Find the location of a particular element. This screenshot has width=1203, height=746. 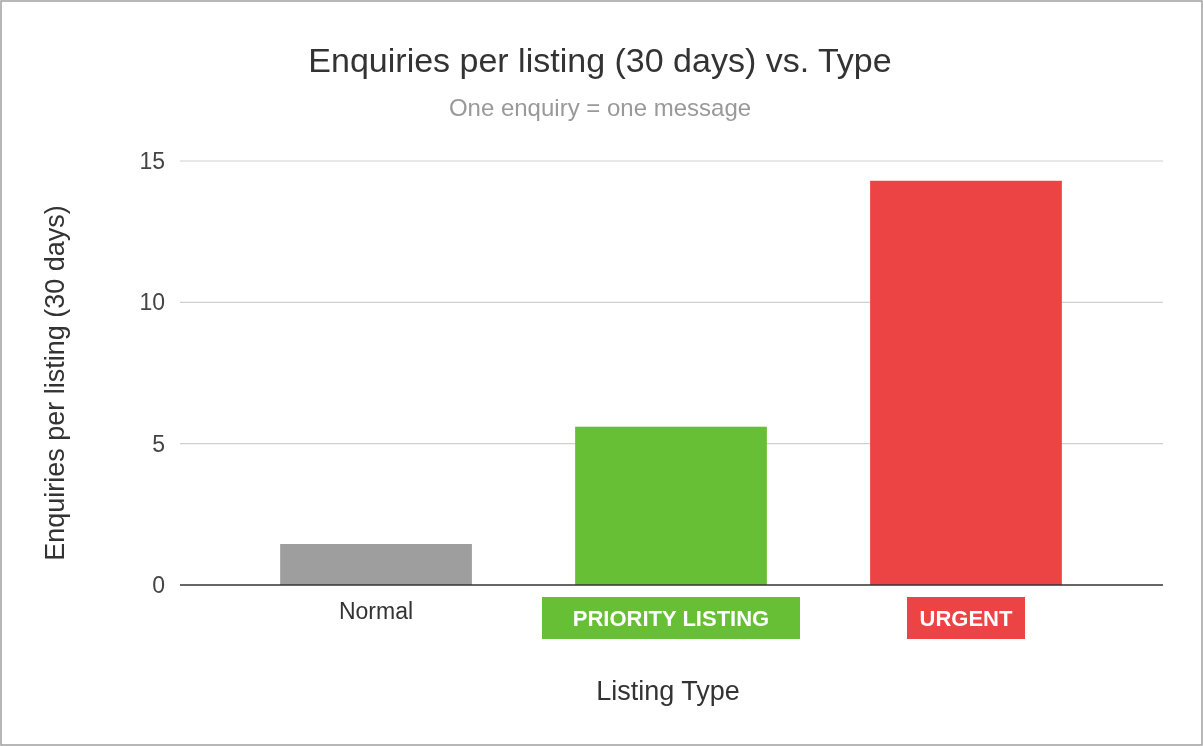

y-tick-label: 15 is located at coordinates (152, 161).